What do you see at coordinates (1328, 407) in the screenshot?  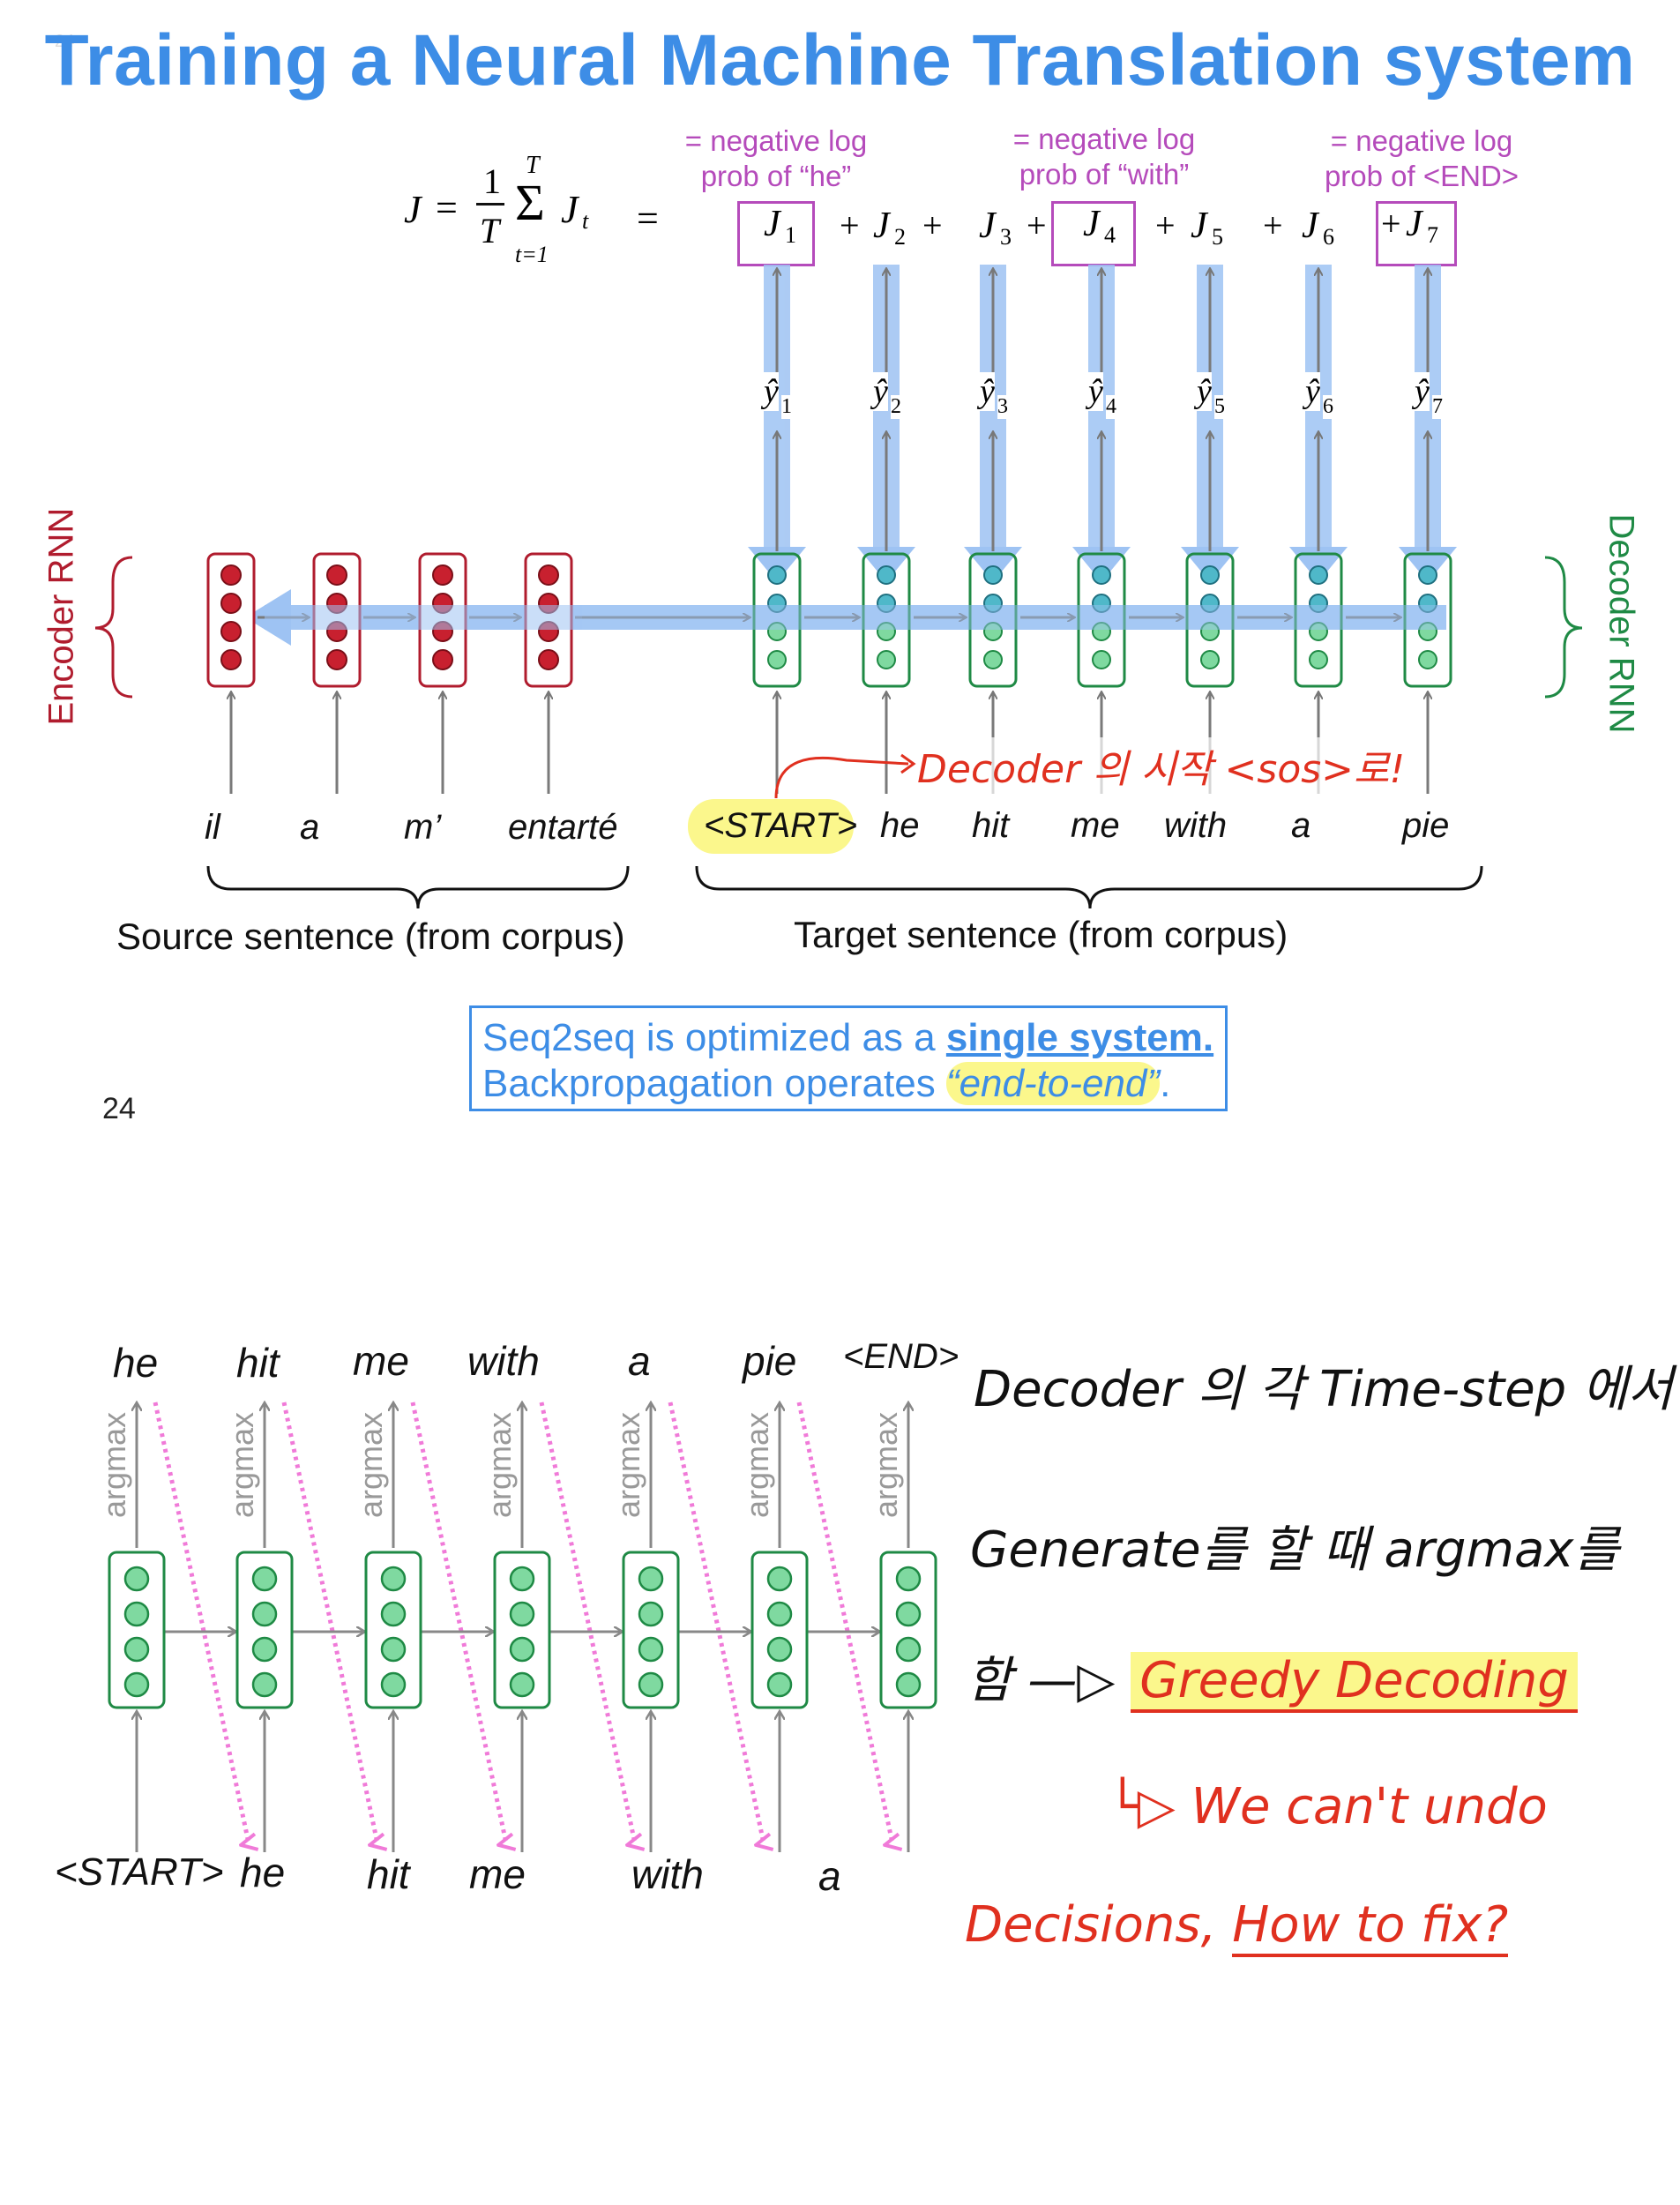 I see `yhat-6-sub: 6` at bounding box center [1328, 407].